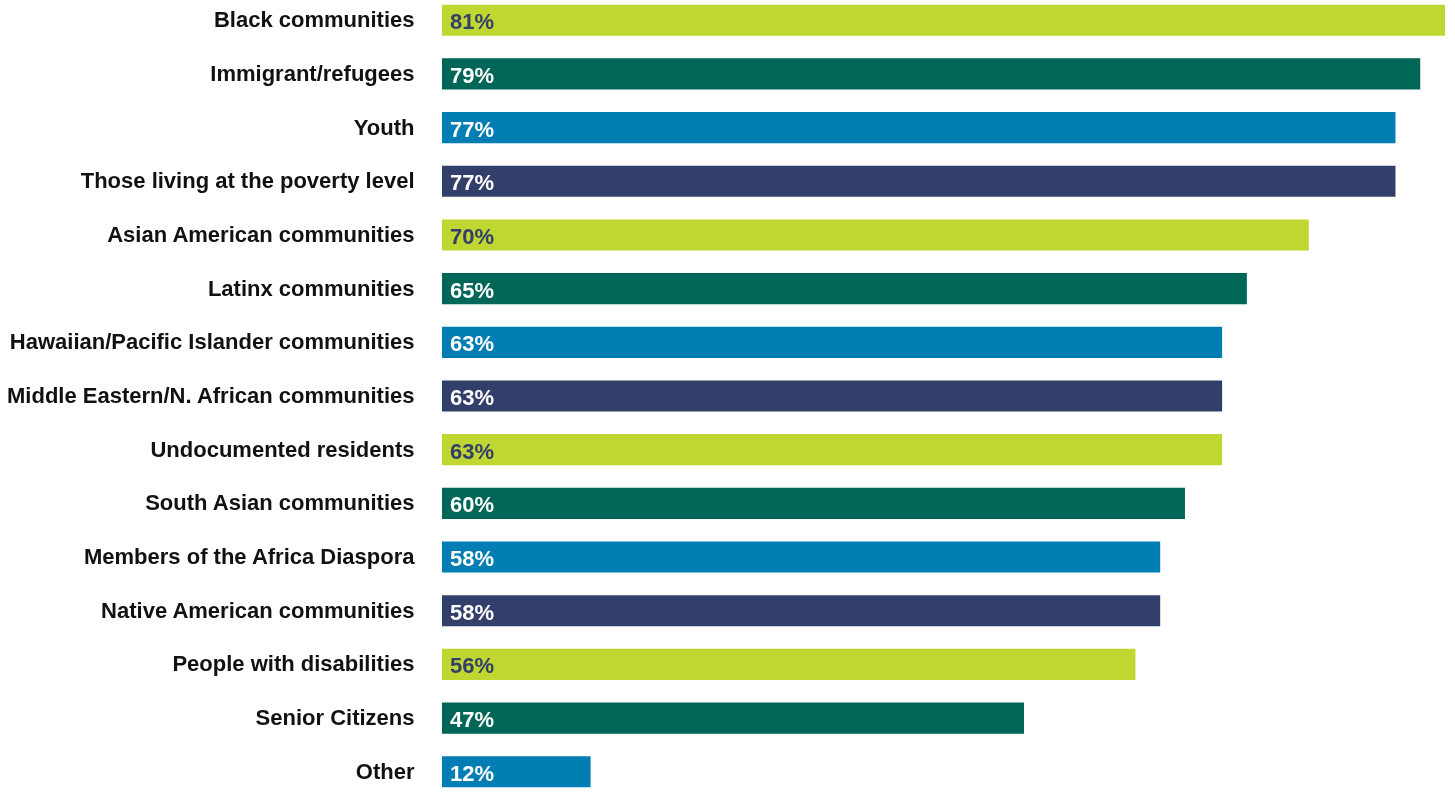 Image resolution: width=1455 pixels, height=795 pixels. What do you see at coordinates (261, 234) in the screenshot?
I see `y-tick-label: Asian American communities` at bounding box center [261, 234].